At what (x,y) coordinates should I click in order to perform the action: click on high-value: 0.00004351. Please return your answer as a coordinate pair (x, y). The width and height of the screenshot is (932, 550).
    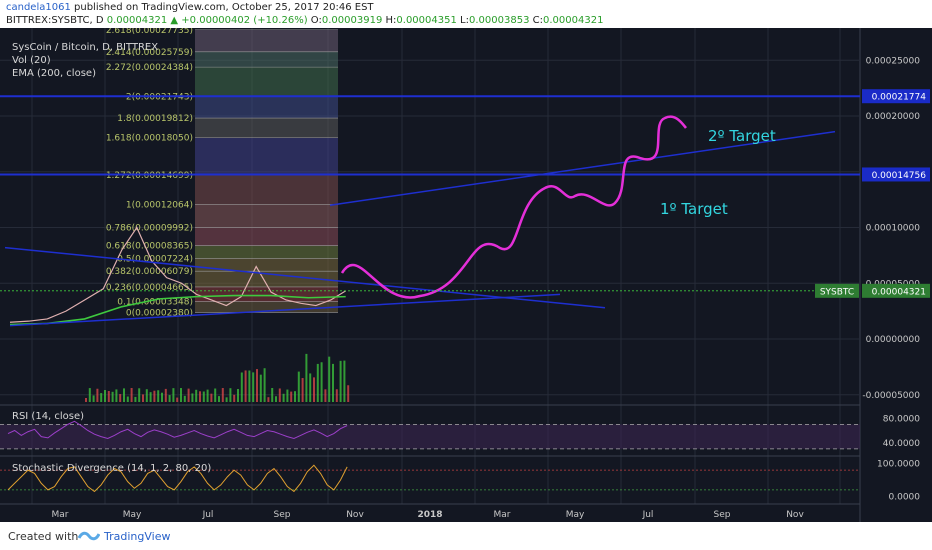
    Looking at the image, I should click on (426, 20).